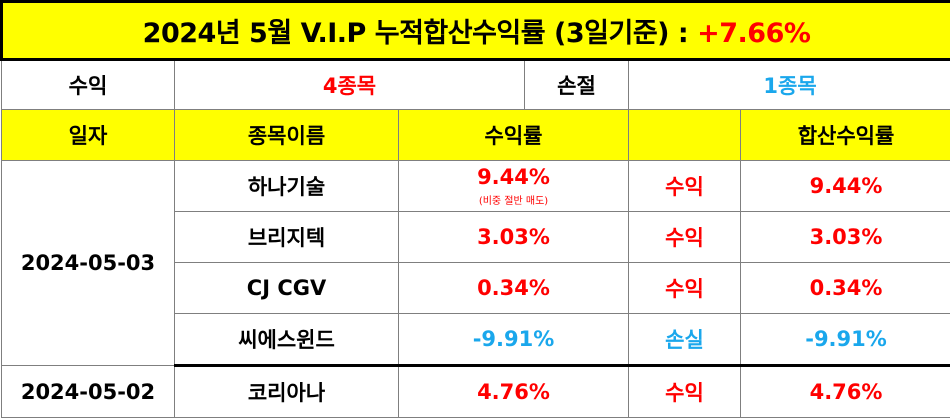 This screenshot has width=950, height=418. Describe the element at coordinates (753, 33) in the screenshot. I see `title-total-return: +7.66%` at that location.